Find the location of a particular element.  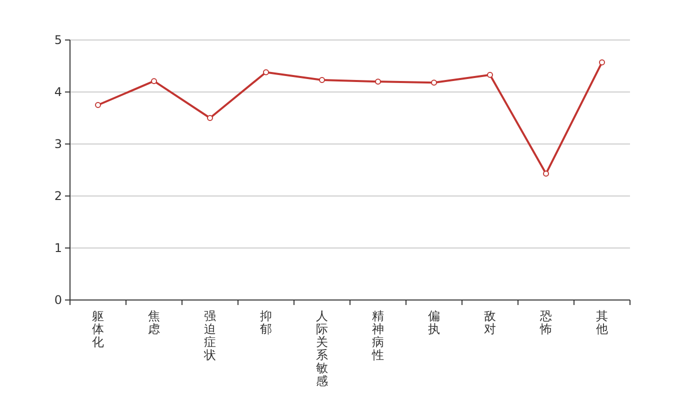

x-tick-label: 人际关系敏感 is located at coordinates (322, 348).